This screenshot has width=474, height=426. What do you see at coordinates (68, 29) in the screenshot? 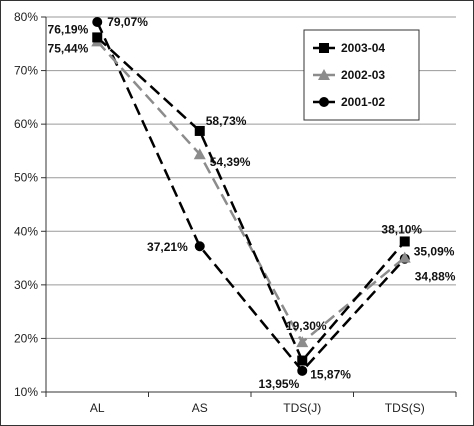
I see `data-label: 76,19%` at bounding box center [68, 29].